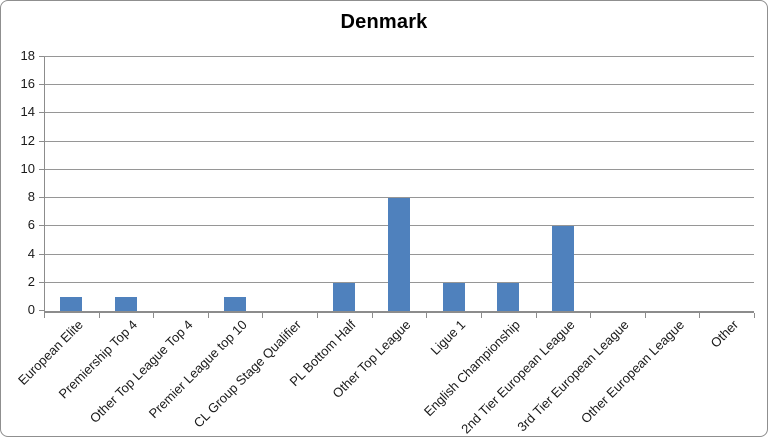  What do you see at coordinates (44, 184) in the screenshot?
I see `y-axis-line` at bounding box center [44, 184].